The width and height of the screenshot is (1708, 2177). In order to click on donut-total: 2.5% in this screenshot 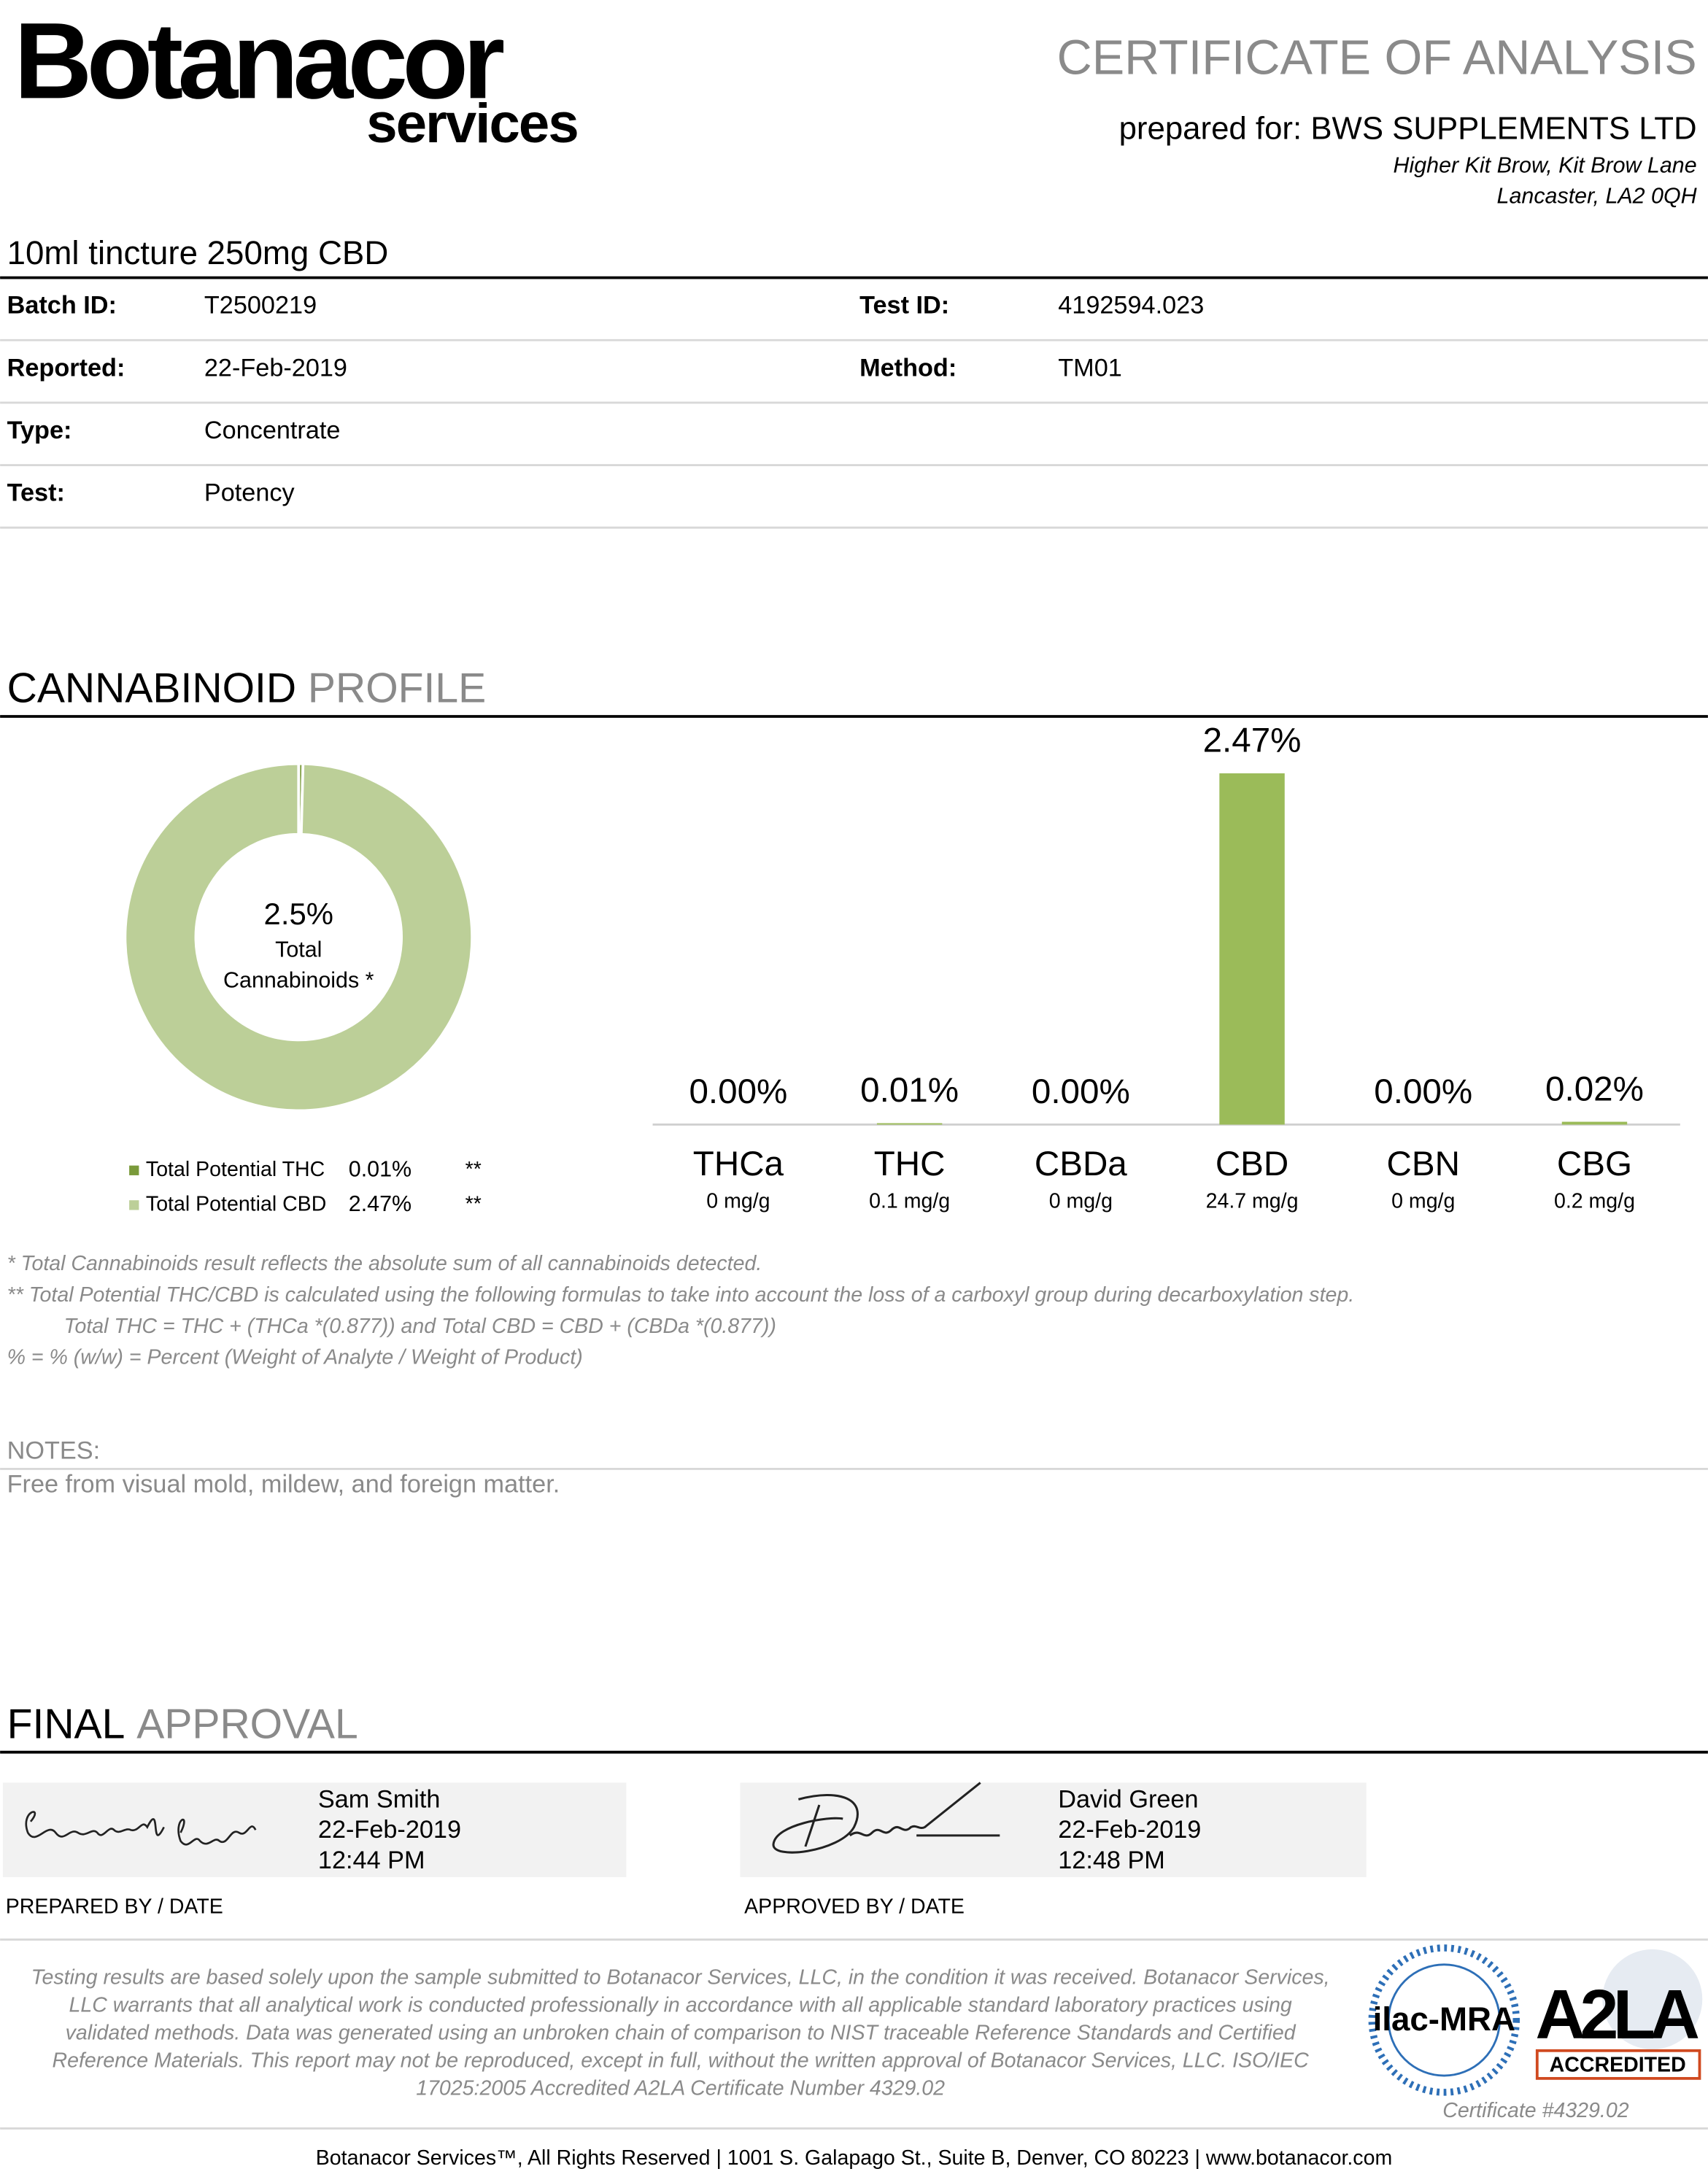, I will do `click(298, 914)`.